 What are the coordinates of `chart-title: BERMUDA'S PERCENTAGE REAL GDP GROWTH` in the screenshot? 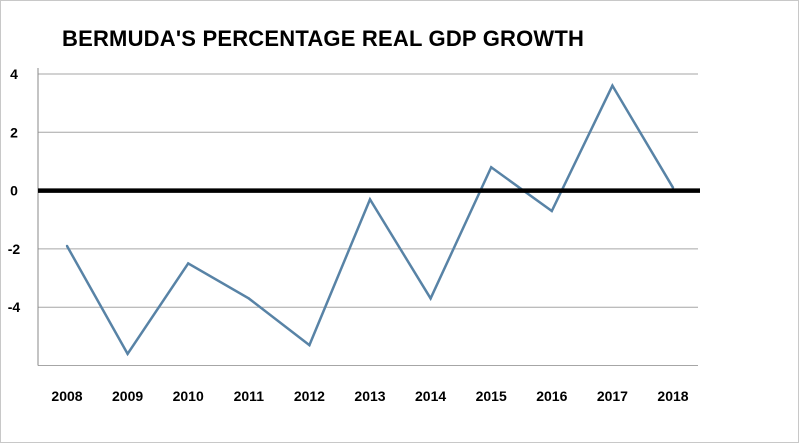 It's located at (323, 38).